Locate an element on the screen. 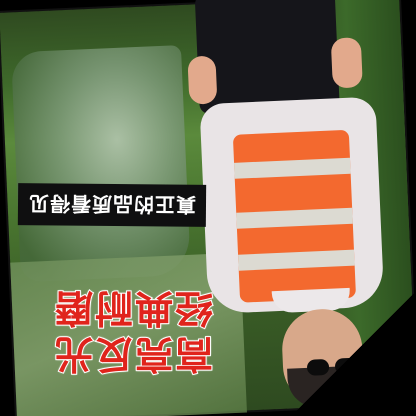  promo-headline: 高亮反光 经典耐磨 is located at coordinates (133, 331).